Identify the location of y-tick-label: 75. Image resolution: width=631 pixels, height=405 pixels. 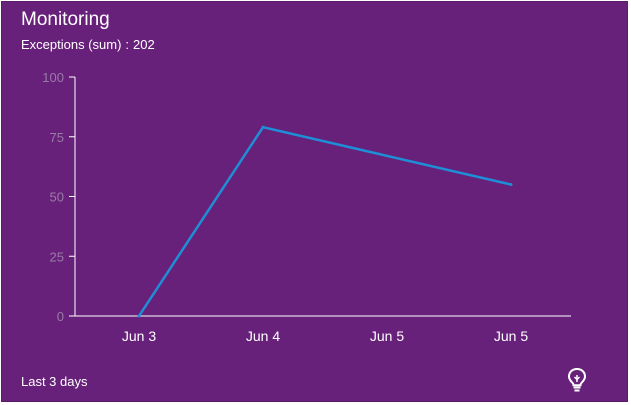
(57, 137).